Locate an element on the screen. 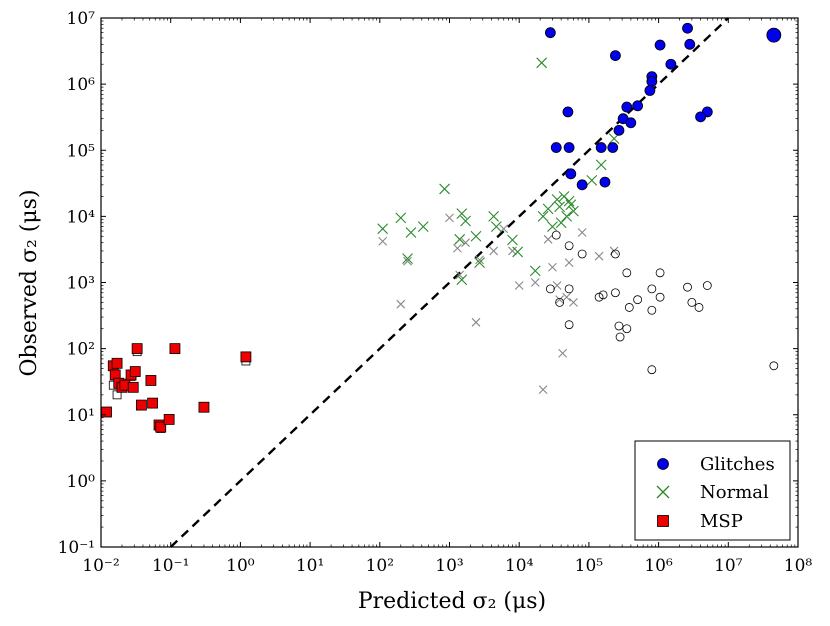 The width and height of the screenshot is (830, 626). y-tick-label: 10¹ is located at coordinates (81, 416).